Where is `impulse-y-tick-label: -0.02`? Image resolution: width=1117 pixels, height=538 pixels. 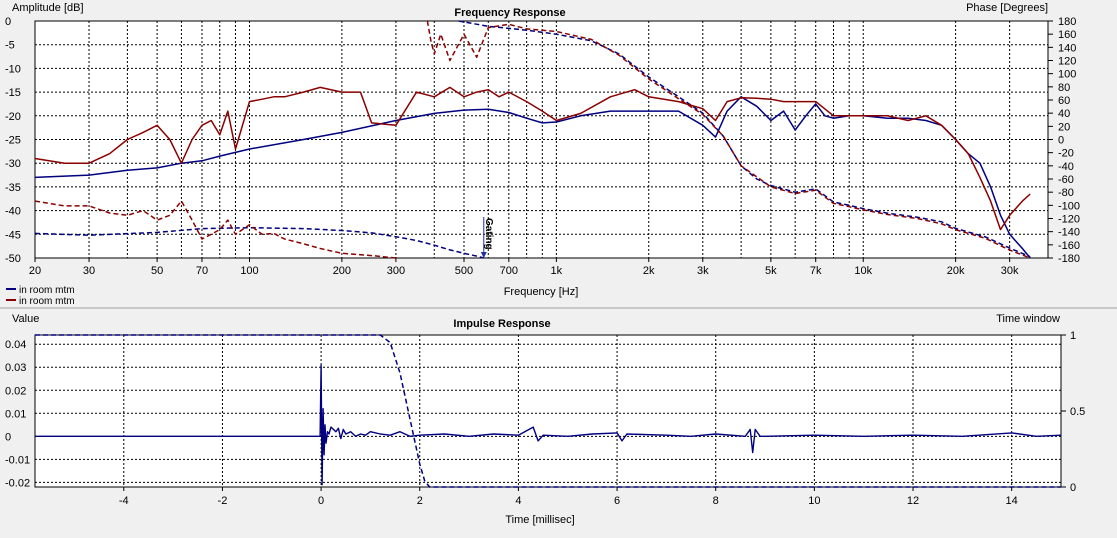 impulse-y-tick-label: -0.02 is located at coordinates (17, 483).